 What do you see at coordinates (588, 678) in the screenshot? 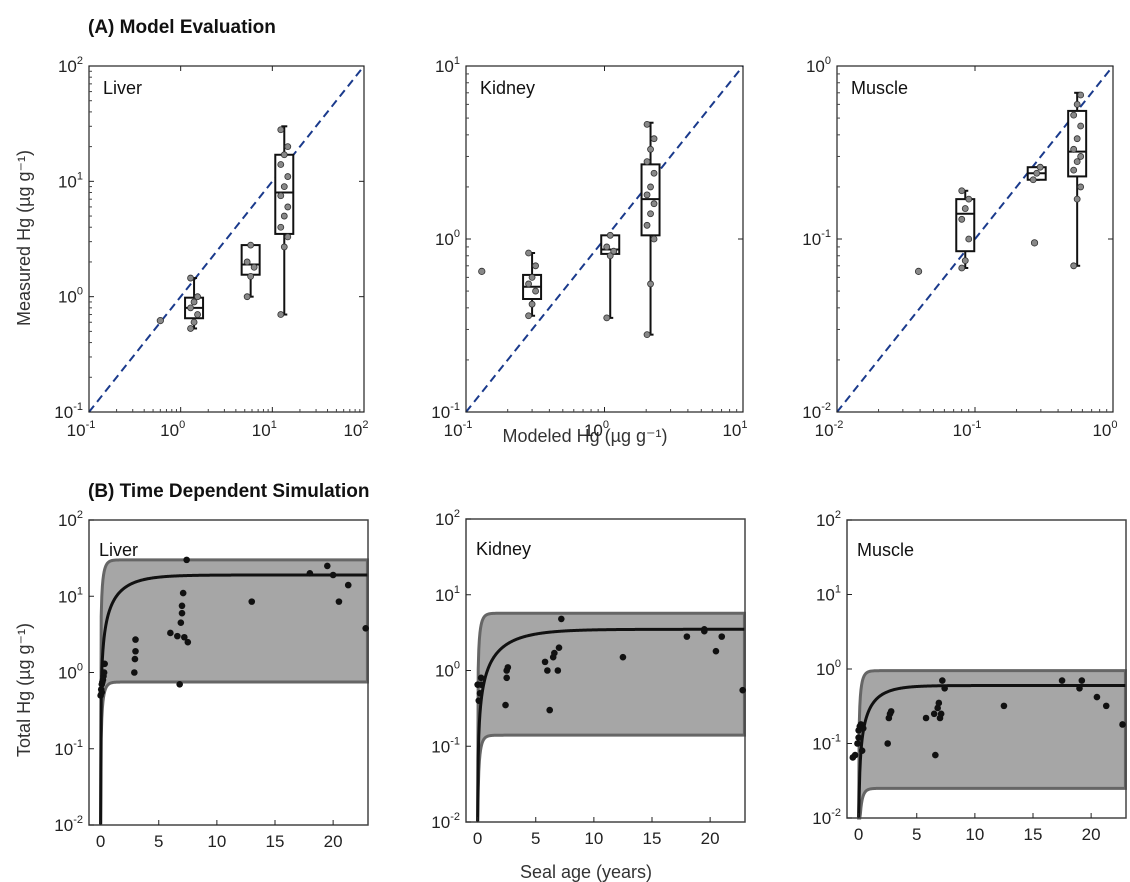
I see `kidney-time-plot: 0 5 10 15 2010-210-1100101102Kidney` at bounding box center [588, 678].